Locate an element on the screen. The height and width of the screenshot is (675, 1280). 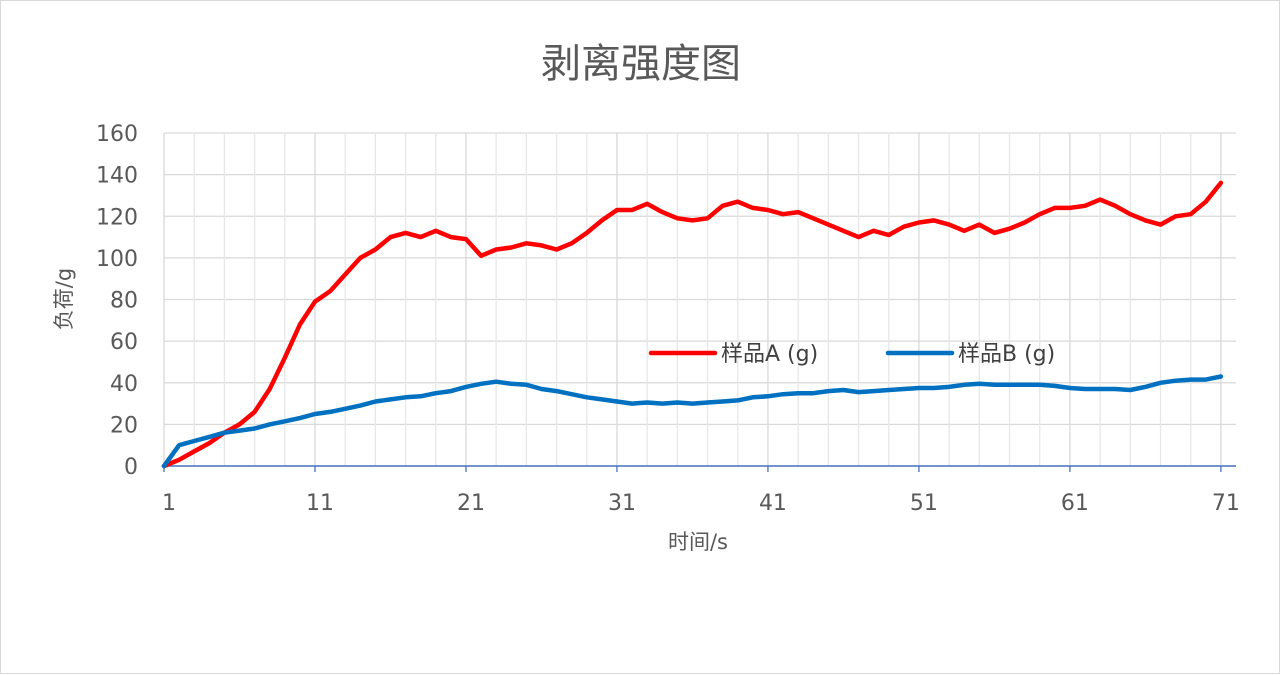
x-tick-label: 61 is located at coordinates (1075, 503).